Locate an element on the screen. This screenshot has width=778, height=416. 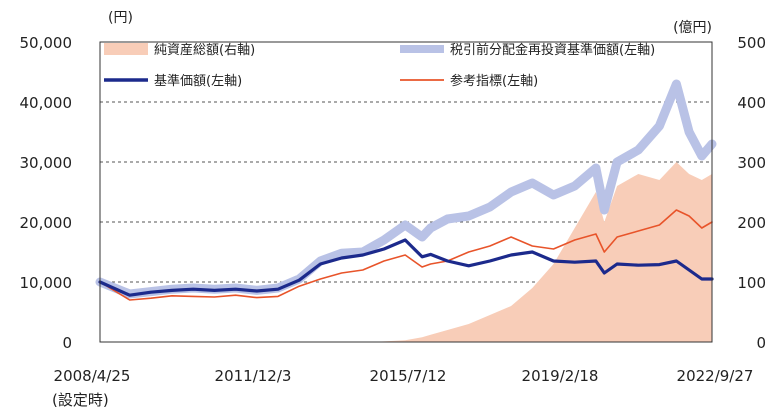
left-tick-label: 10,000 is located at coordinates (46, 283).